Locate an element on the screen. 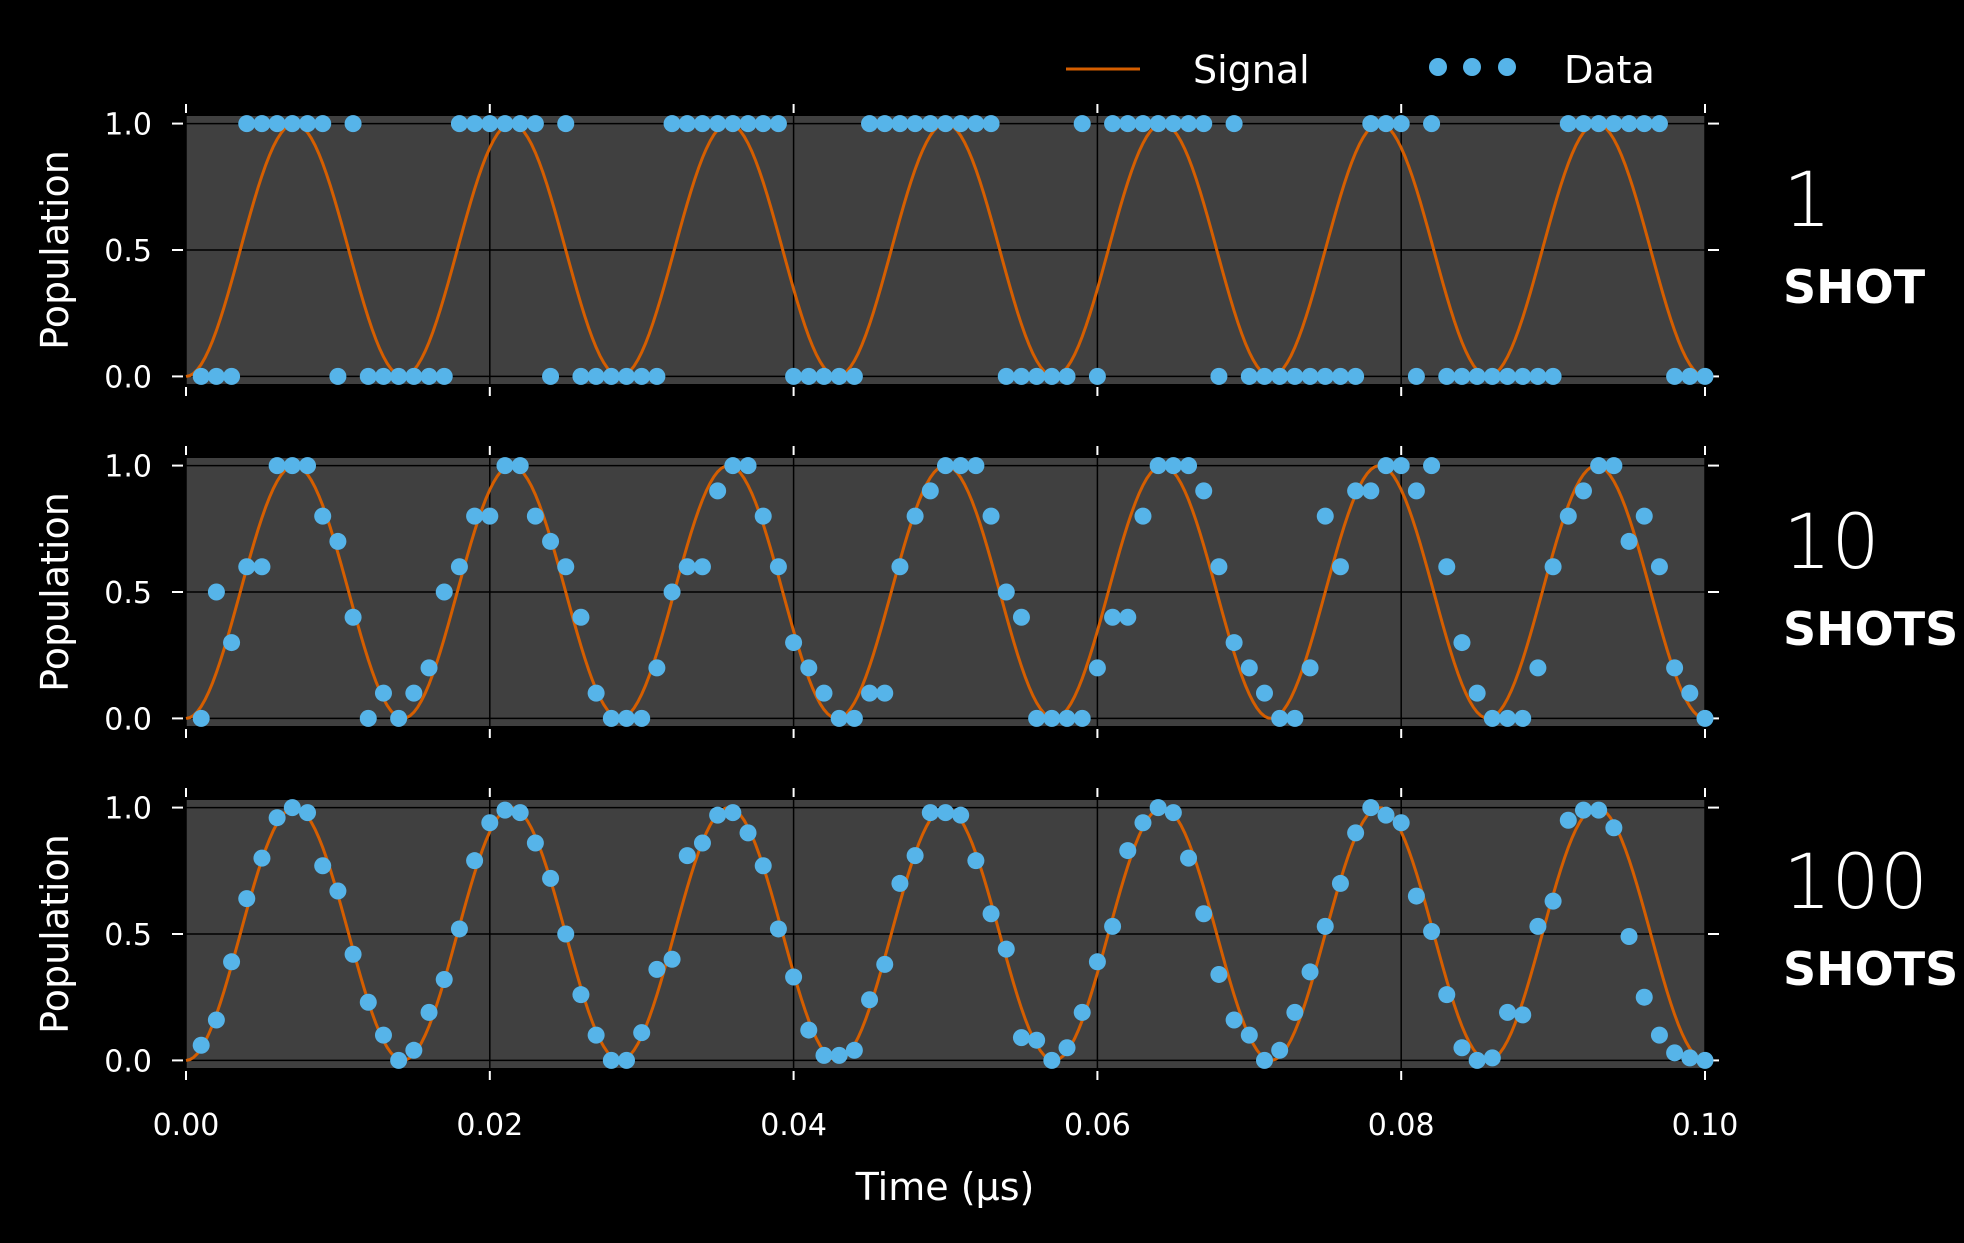 The height and width of the screenshot is (1243, 1964). shots-word: SHOTS is located at coordinates (1870, 629).